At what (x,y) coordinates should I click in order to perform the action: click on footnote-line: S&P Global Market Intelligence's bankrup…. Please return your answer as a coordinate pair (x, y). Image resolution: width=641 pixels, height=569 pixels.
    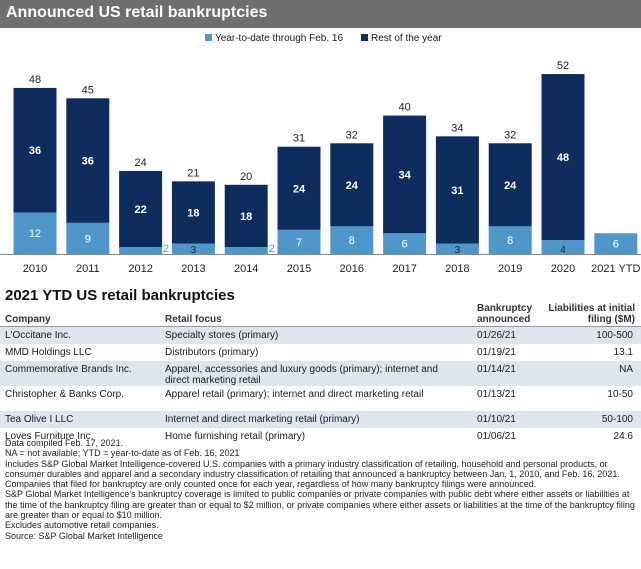
    Looking at the image, I should click on (320, 505).